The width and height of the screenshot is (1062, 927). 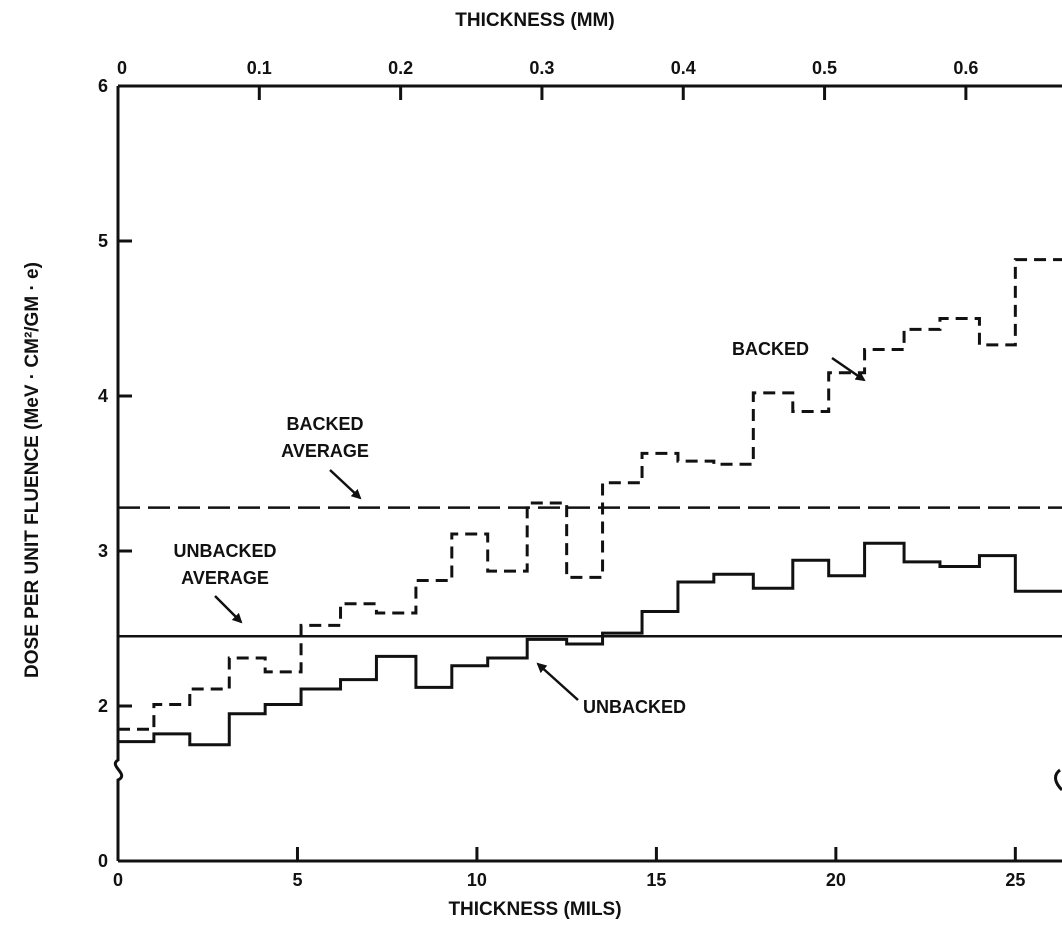 What do you see at coordinates (634, 707) in the screenshot?
I see `annotation-unbacked: UNBACKED` at bounding box center [634, 707].